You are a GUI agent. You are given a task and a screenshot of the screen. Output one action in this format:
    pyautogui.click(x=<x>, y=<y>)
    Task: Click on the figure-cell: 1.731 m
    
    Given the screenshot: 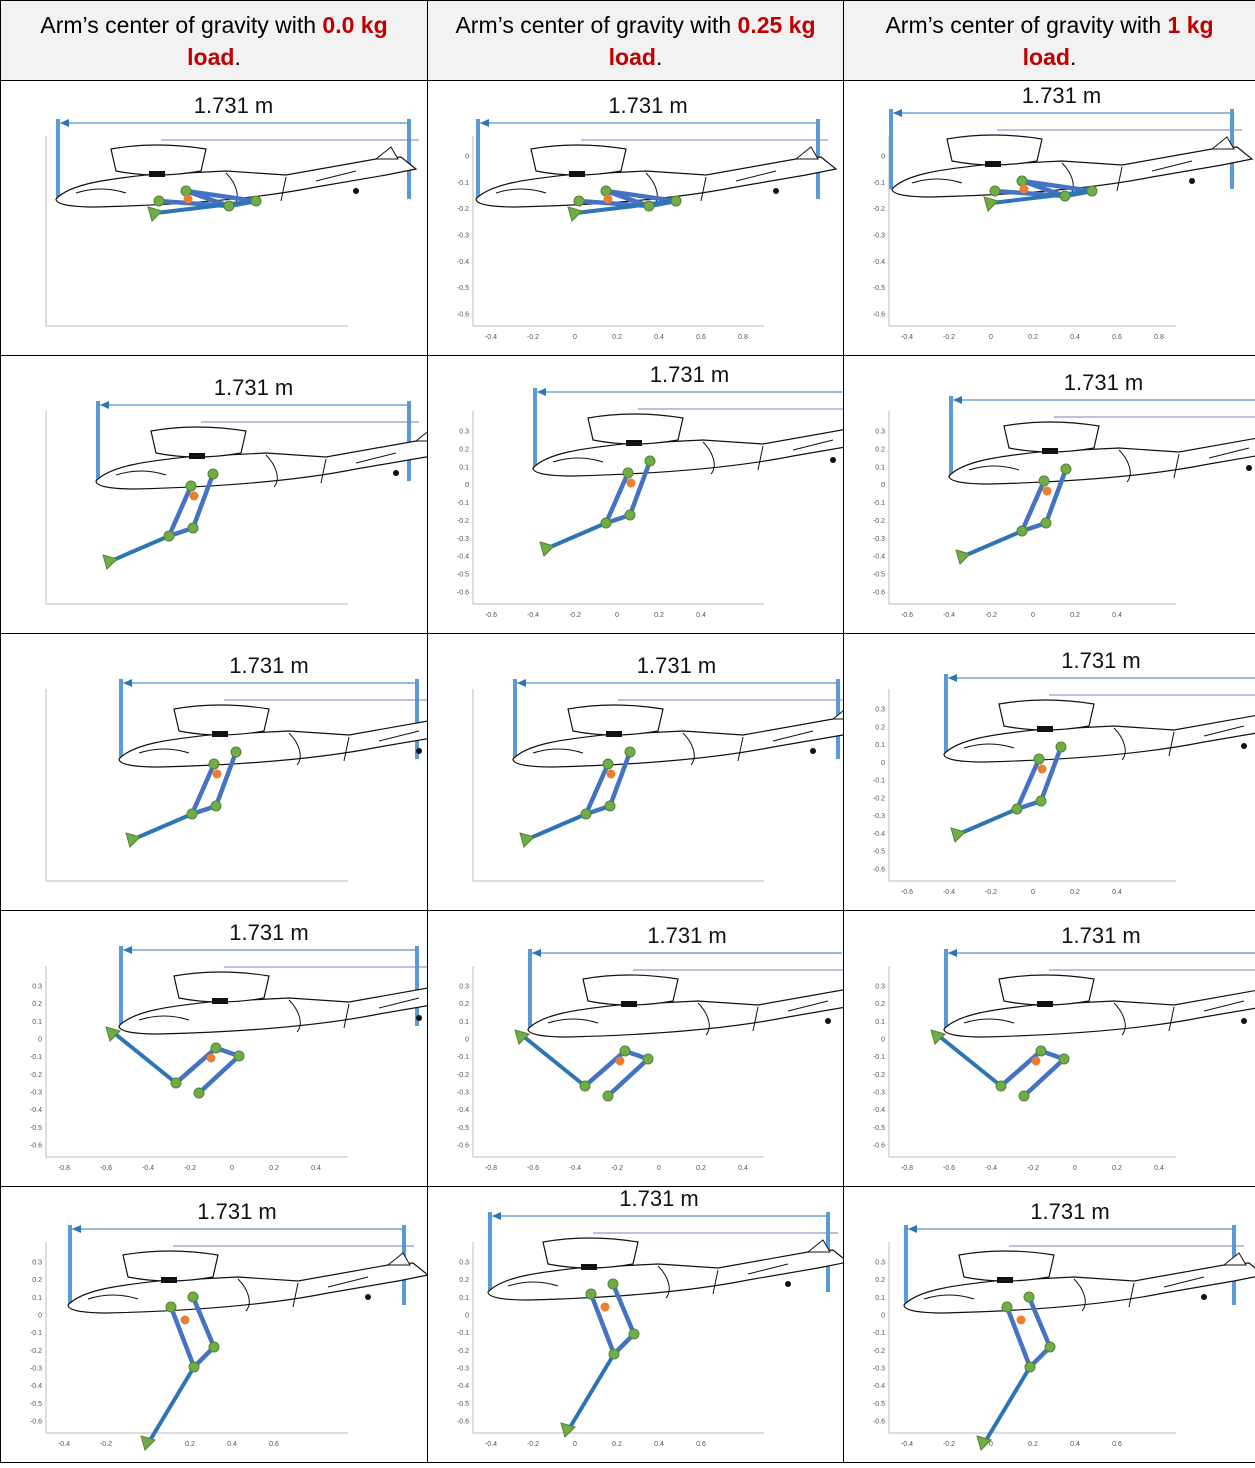 What is the action you would take?
    pyautogui.click(x=651, y=772)
    